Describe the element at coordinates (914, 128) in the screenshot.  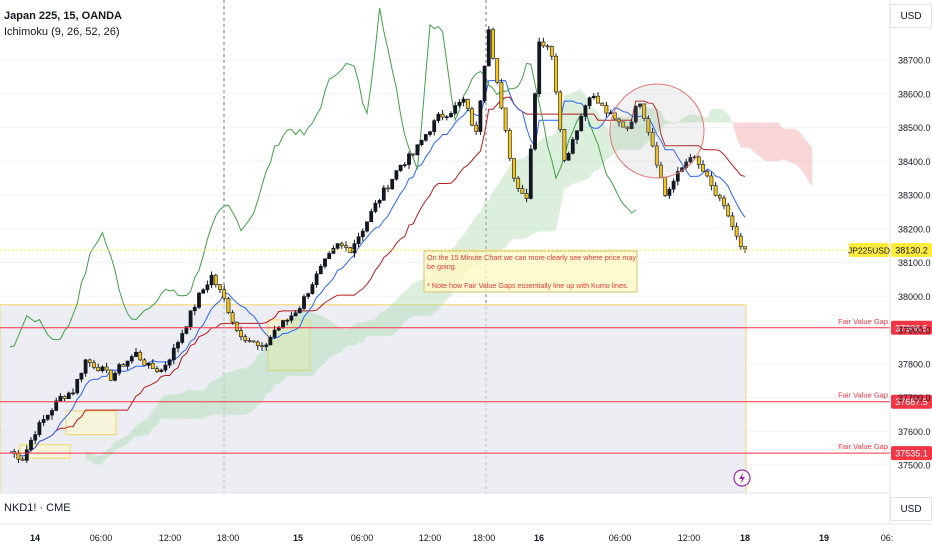
I see `price-tick-label: 38500.0` at that location.